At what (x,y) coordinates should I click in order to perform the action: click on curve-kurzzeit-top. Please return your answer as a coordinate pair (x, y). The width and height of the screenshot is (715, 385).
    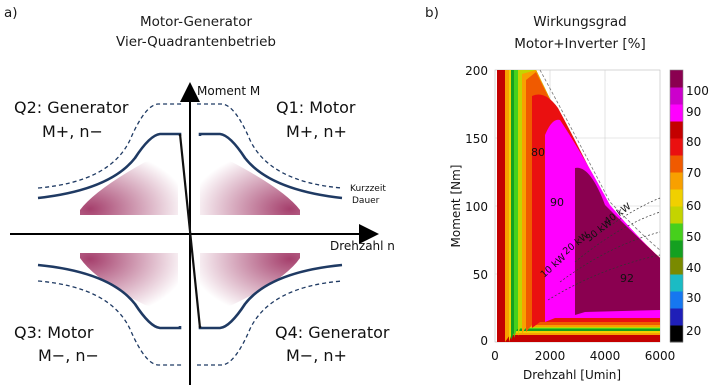
    Looking at the image, I should click on (190, 146).